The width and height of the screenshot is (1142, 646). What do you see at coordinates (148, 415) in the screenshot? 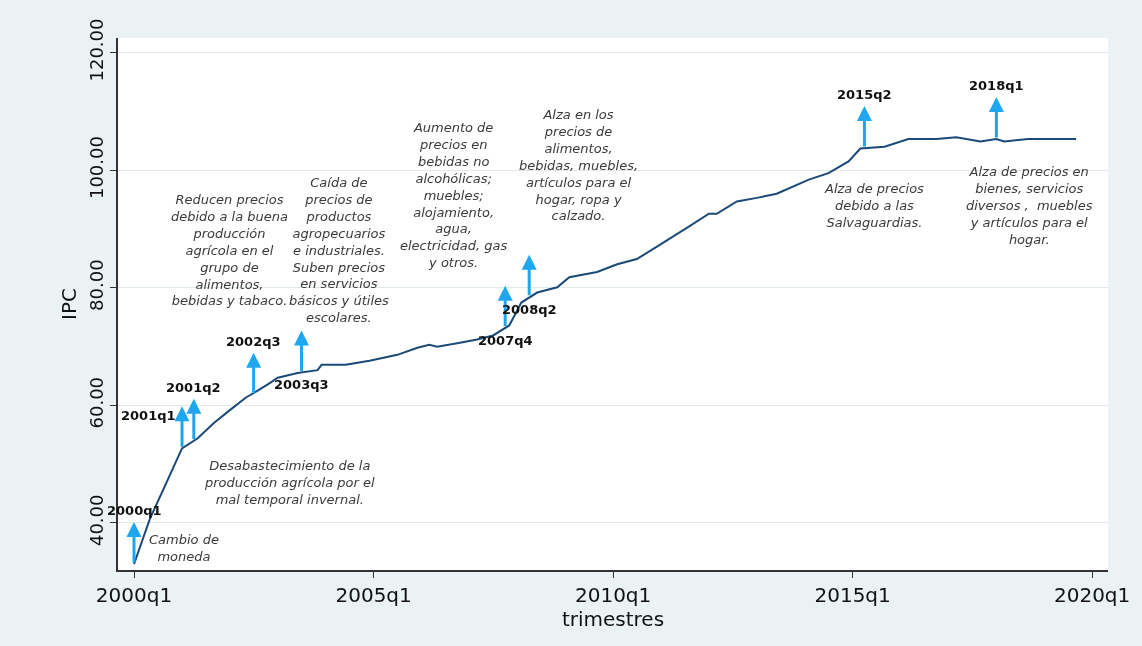
I see `annotation: 2001q1` at bounding box center [148, 415].